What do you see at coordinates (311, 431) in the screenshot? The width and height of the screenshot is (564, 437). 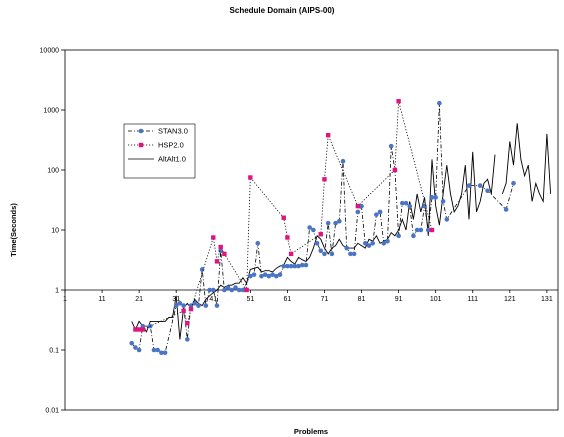 I see `x-axis-label: Problems` at bounding box center [311, 431].